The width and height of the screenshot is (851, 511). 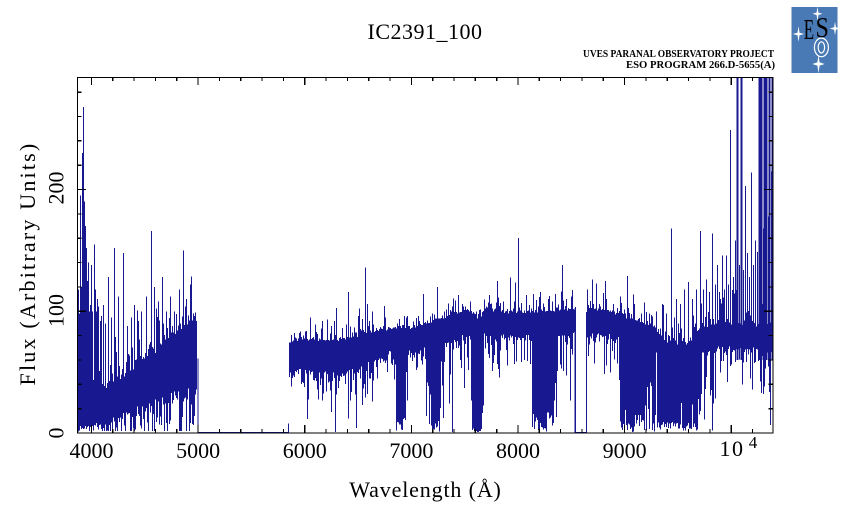 What do you see at coordinates (411, 450) in the screenshot?
I see `svg-text: 7000` at bounding box center [411, 450].